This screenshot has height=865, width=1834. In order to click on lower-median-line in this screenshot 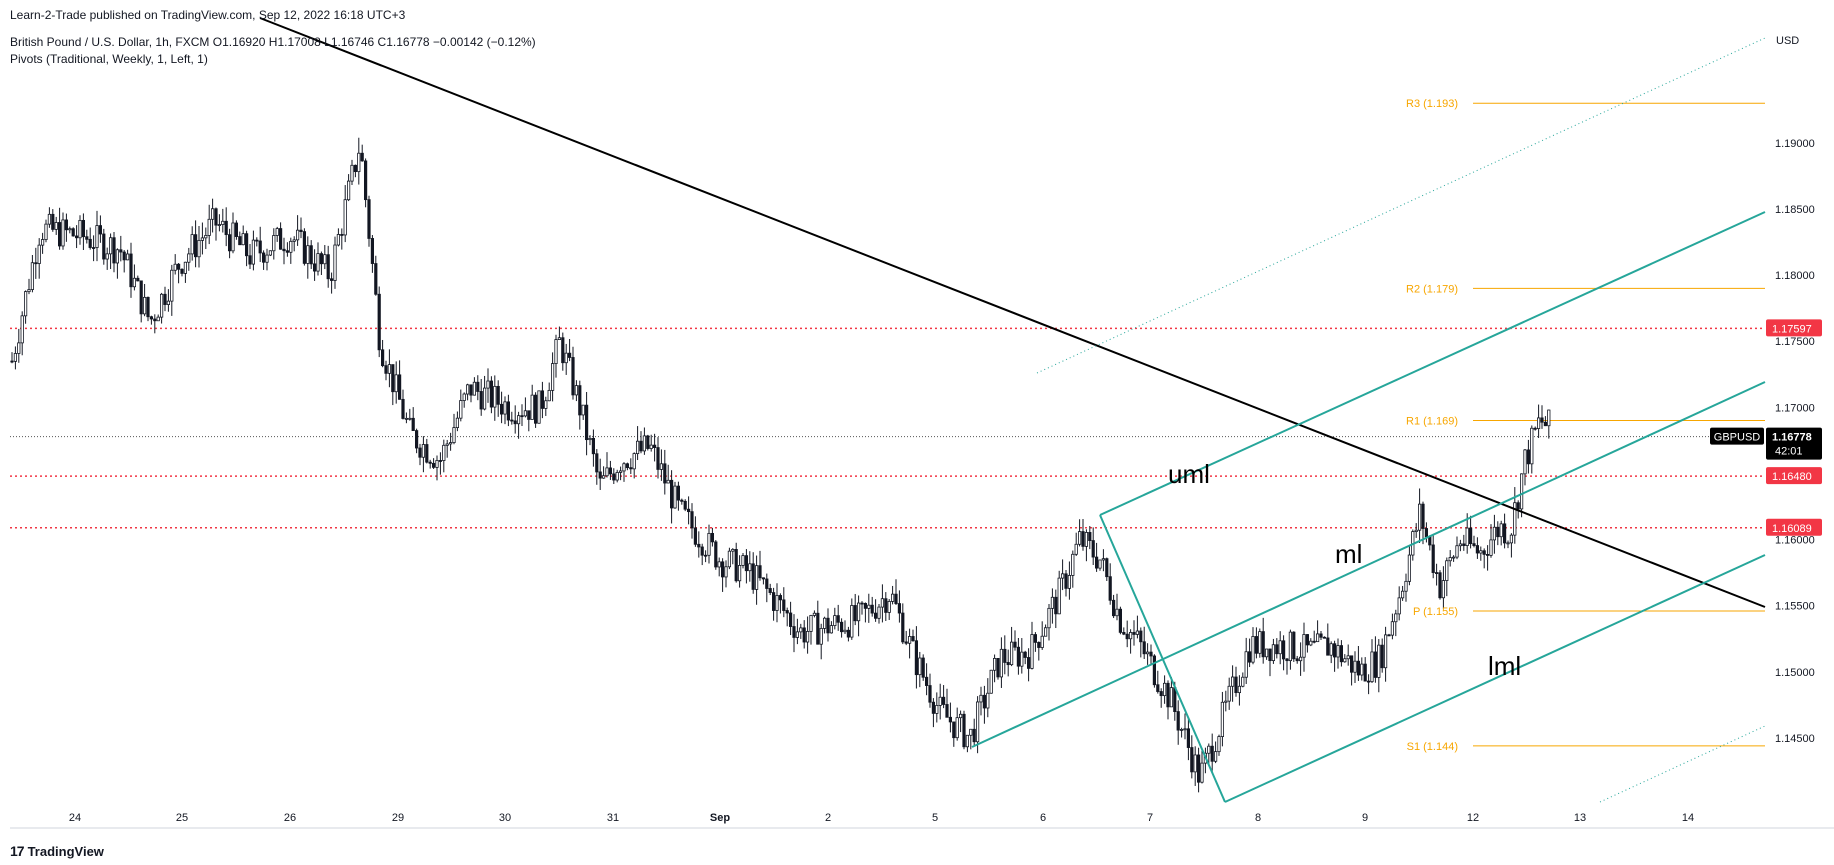, I will do `click(1495, 678)`.